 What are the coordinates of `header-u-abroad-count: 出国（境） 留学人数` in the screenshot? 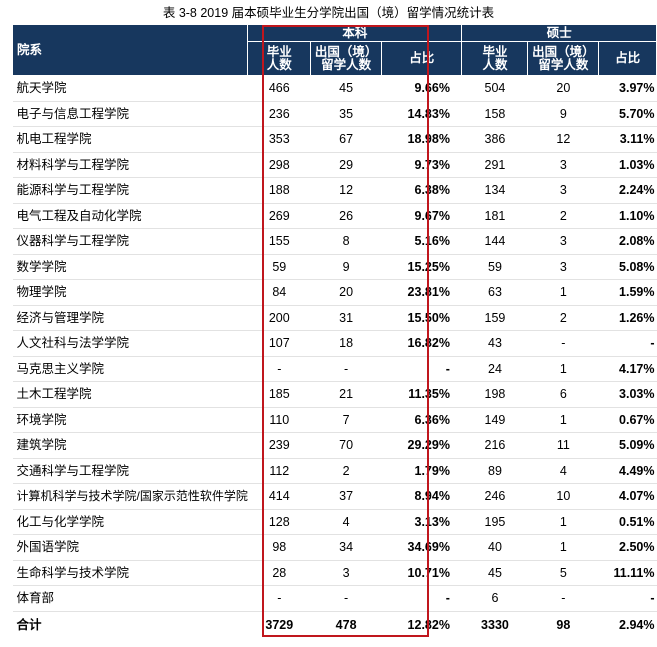 It's located at (346, 58).